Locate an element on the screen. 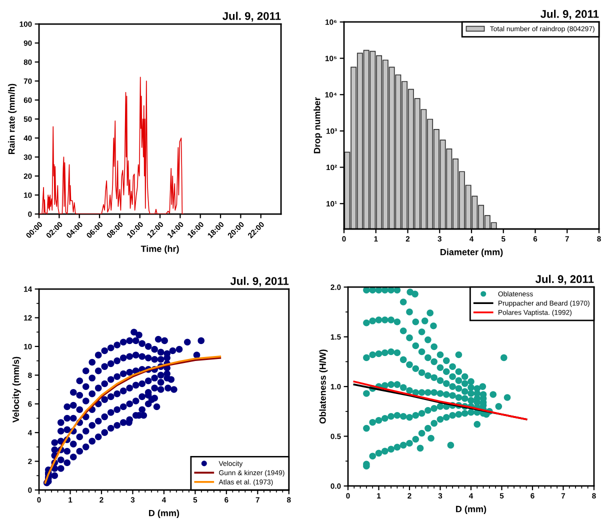 The height and width of the screenshot is (522, 605). line-series is located at coordinates (111, 145).